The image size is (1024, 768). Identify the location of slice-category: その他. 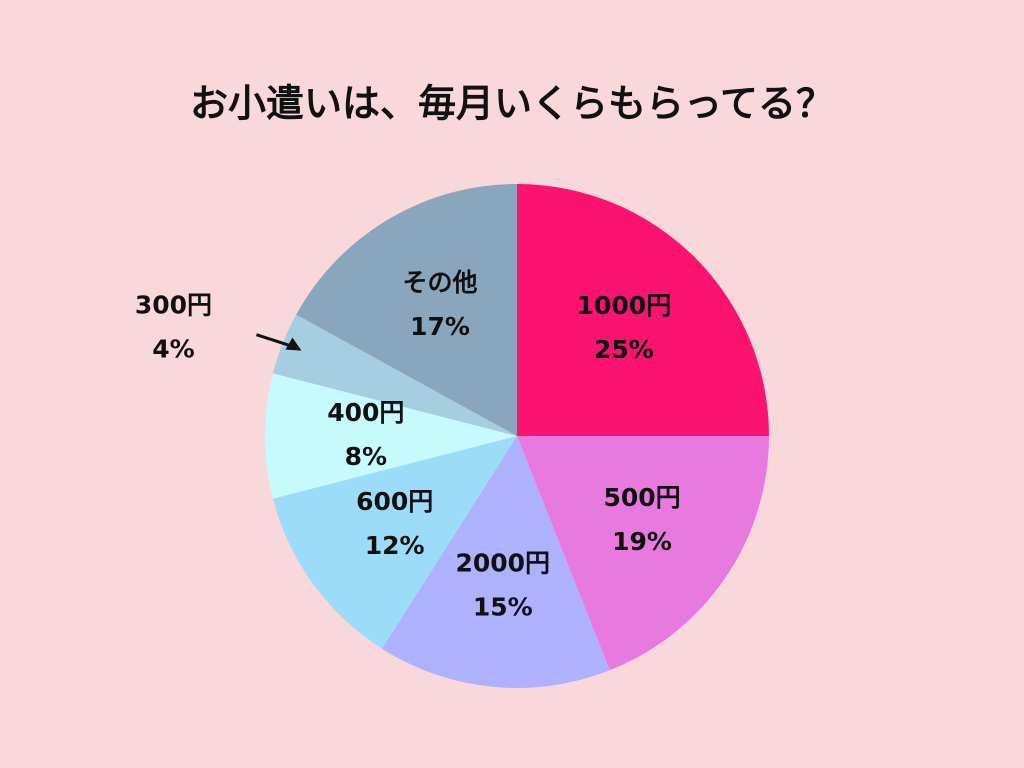
(440, 282).